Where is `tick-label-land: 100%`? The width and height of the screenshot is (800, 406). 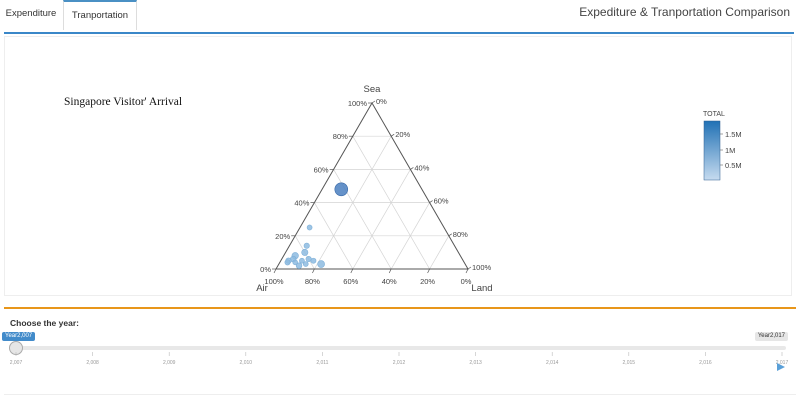 tick-label-land: 100% is located at coordinates (482, 267).